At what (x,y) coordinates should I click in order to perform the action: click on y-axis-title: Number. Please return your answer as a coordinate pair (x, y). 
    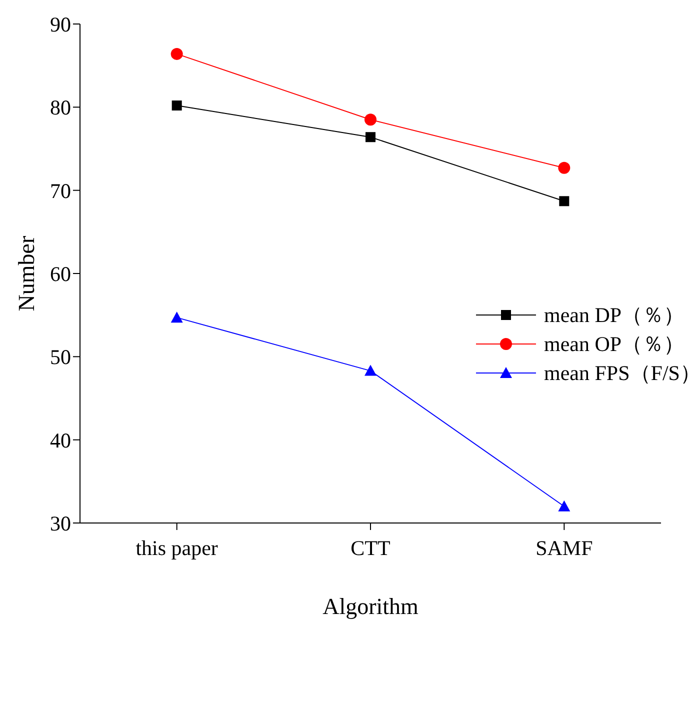
    Looking at the image, I should click on (27, 273).